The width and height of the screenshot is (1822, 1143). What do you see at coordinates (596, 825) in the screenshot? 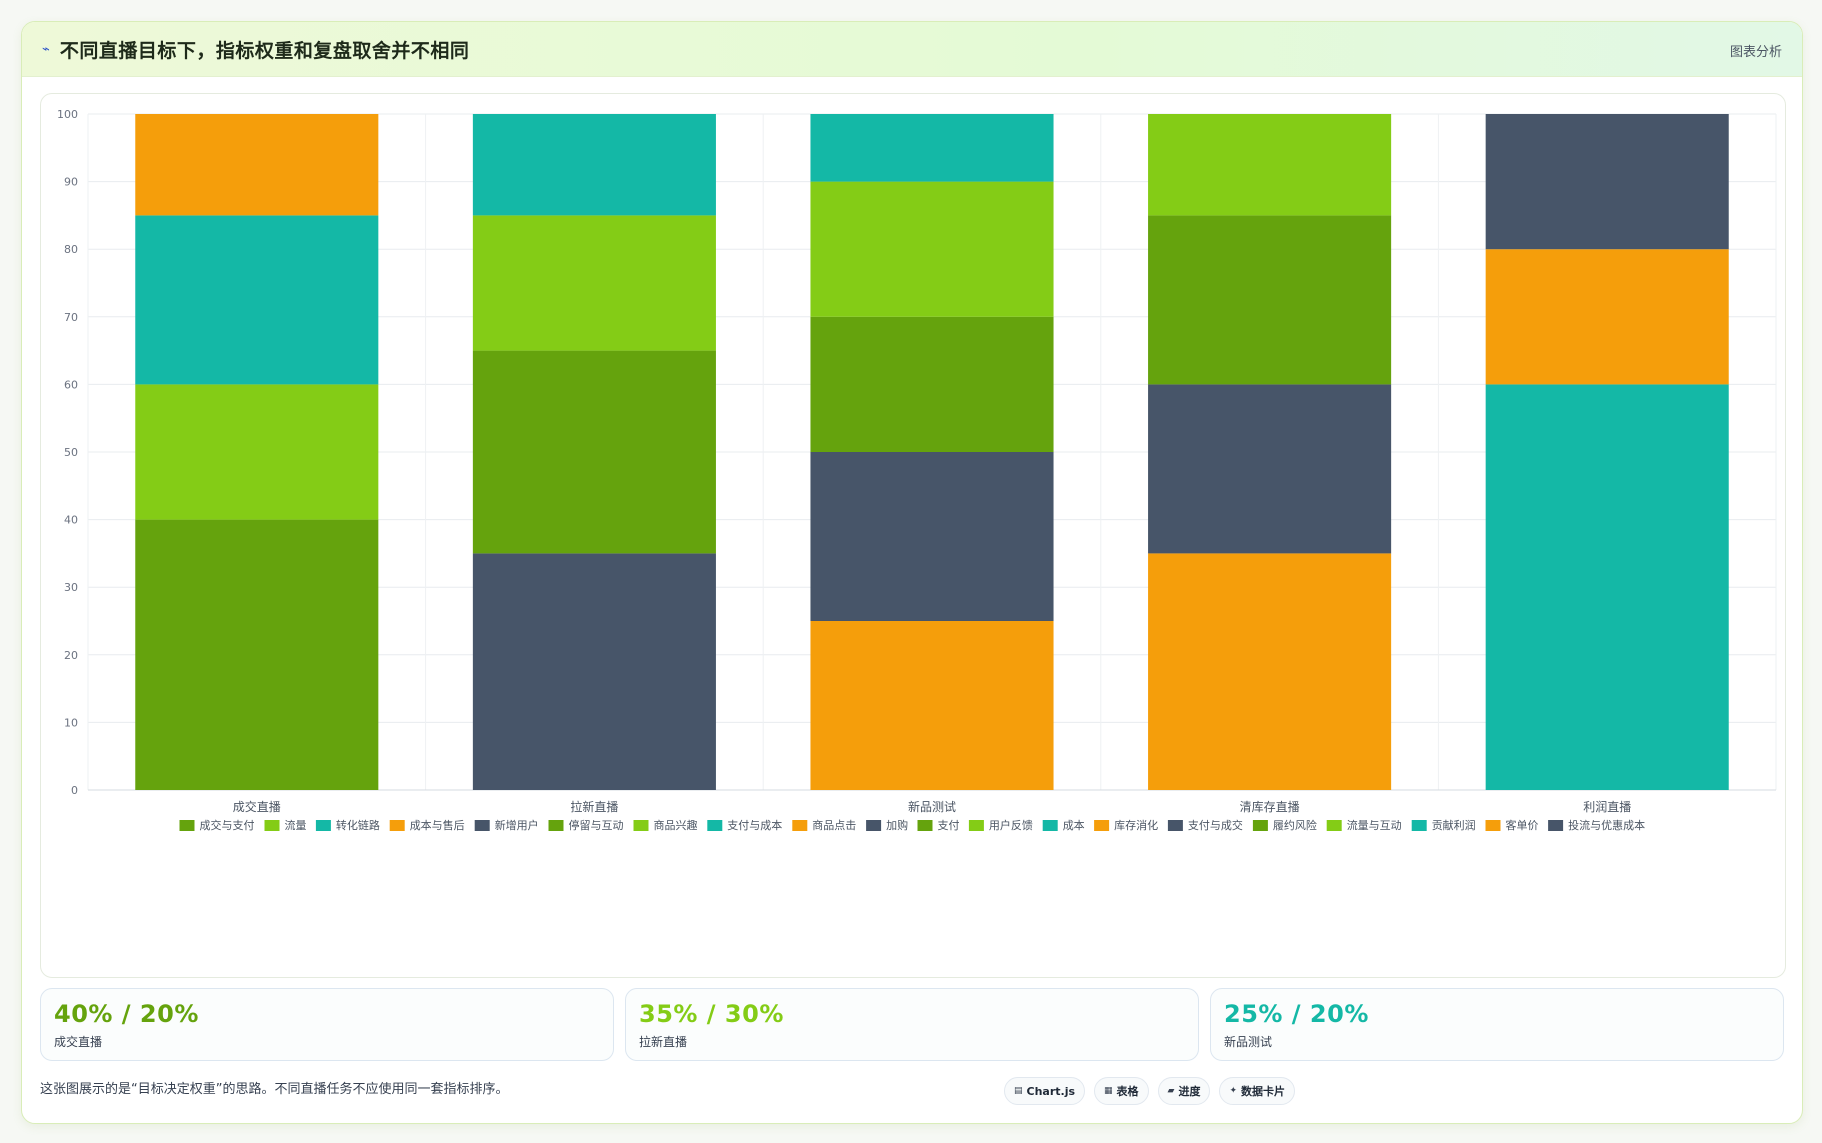
I see `legend-label: 停留与互动` at bounding box center [596, 825].